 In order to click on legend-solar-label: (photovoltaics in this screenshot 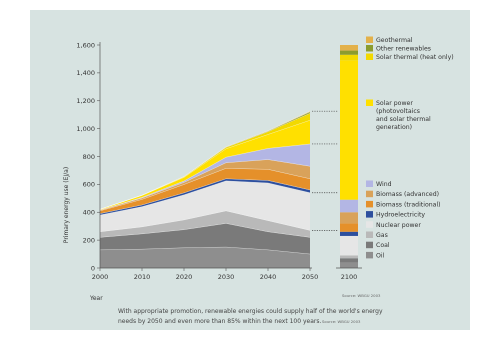, I will do `click(398, 111)`.